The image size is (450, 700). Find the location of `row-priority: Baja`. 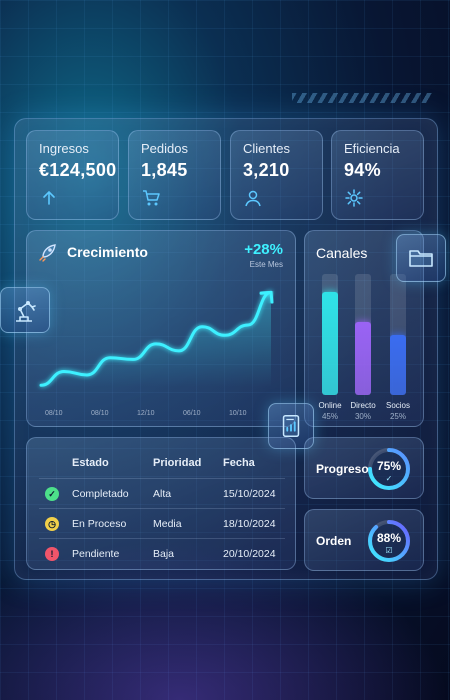

row-priority: Baja is located at coordinates (164, 554).